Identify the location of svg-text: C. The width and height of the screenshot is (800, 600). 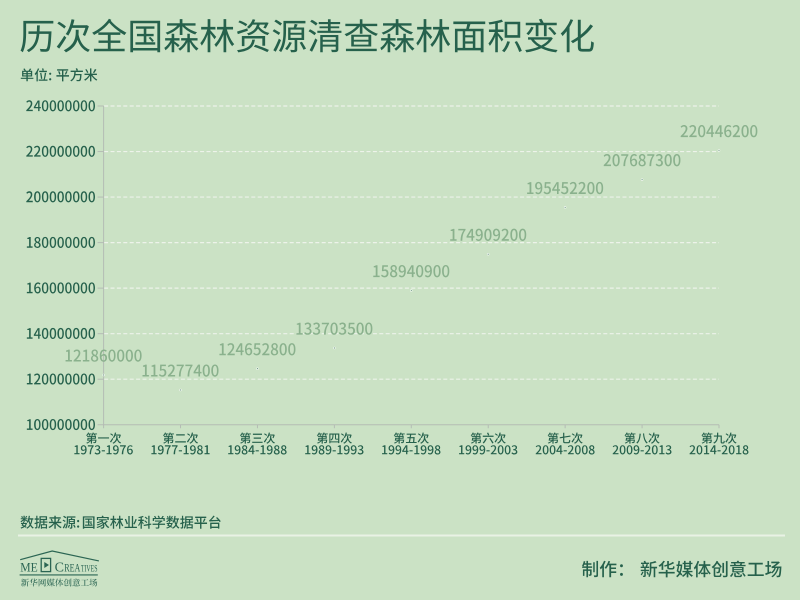
(59, 568).